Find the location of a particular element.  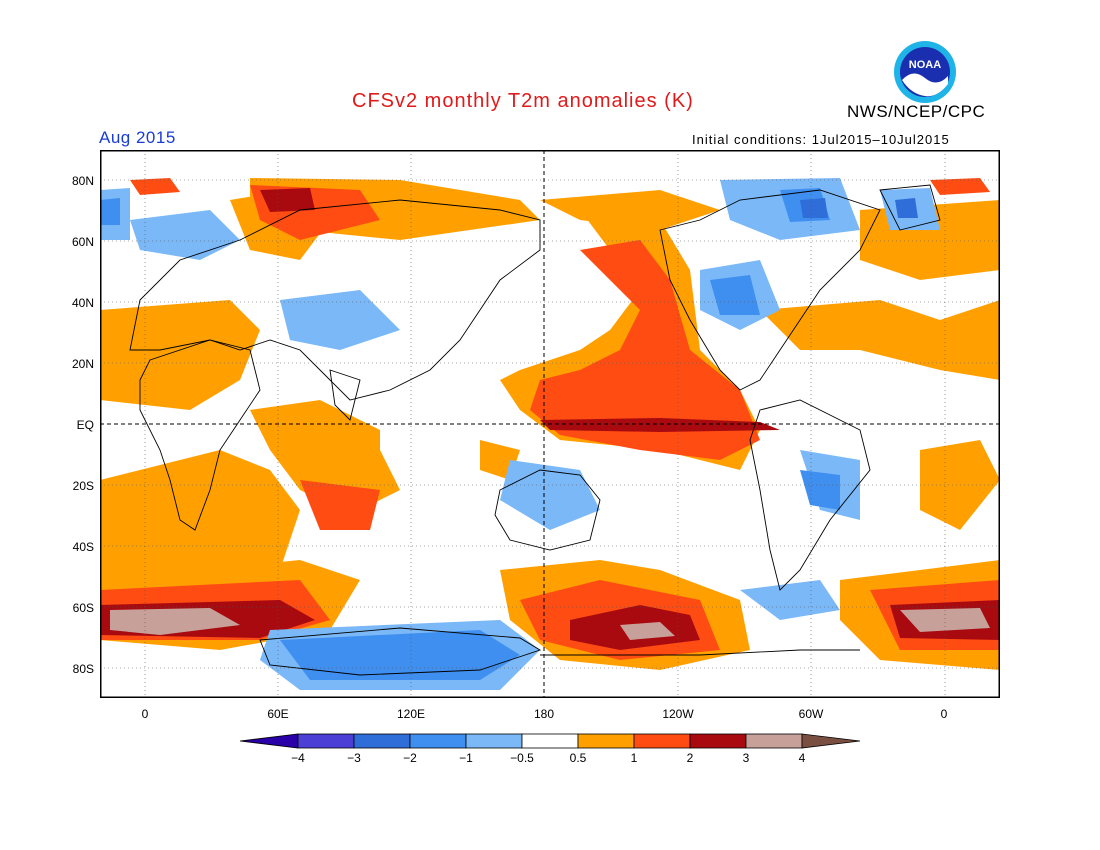

initial-conditions-label: Initial conditions: 1Jul2015–10Jul2015 is located at coordinates (821, 139).